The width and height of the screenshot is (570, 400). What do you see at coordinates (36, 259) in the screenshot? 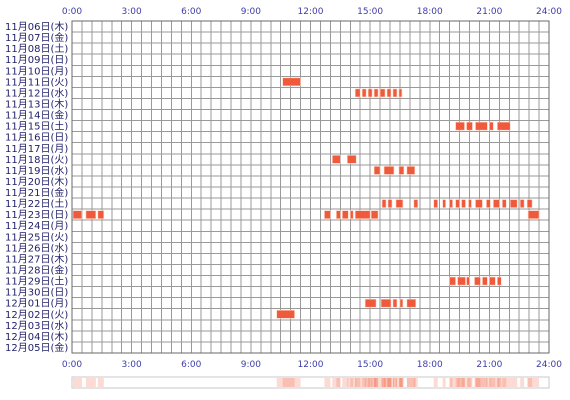
I see `date-label: 11月27日(木)` at bounding box center [36, 259].